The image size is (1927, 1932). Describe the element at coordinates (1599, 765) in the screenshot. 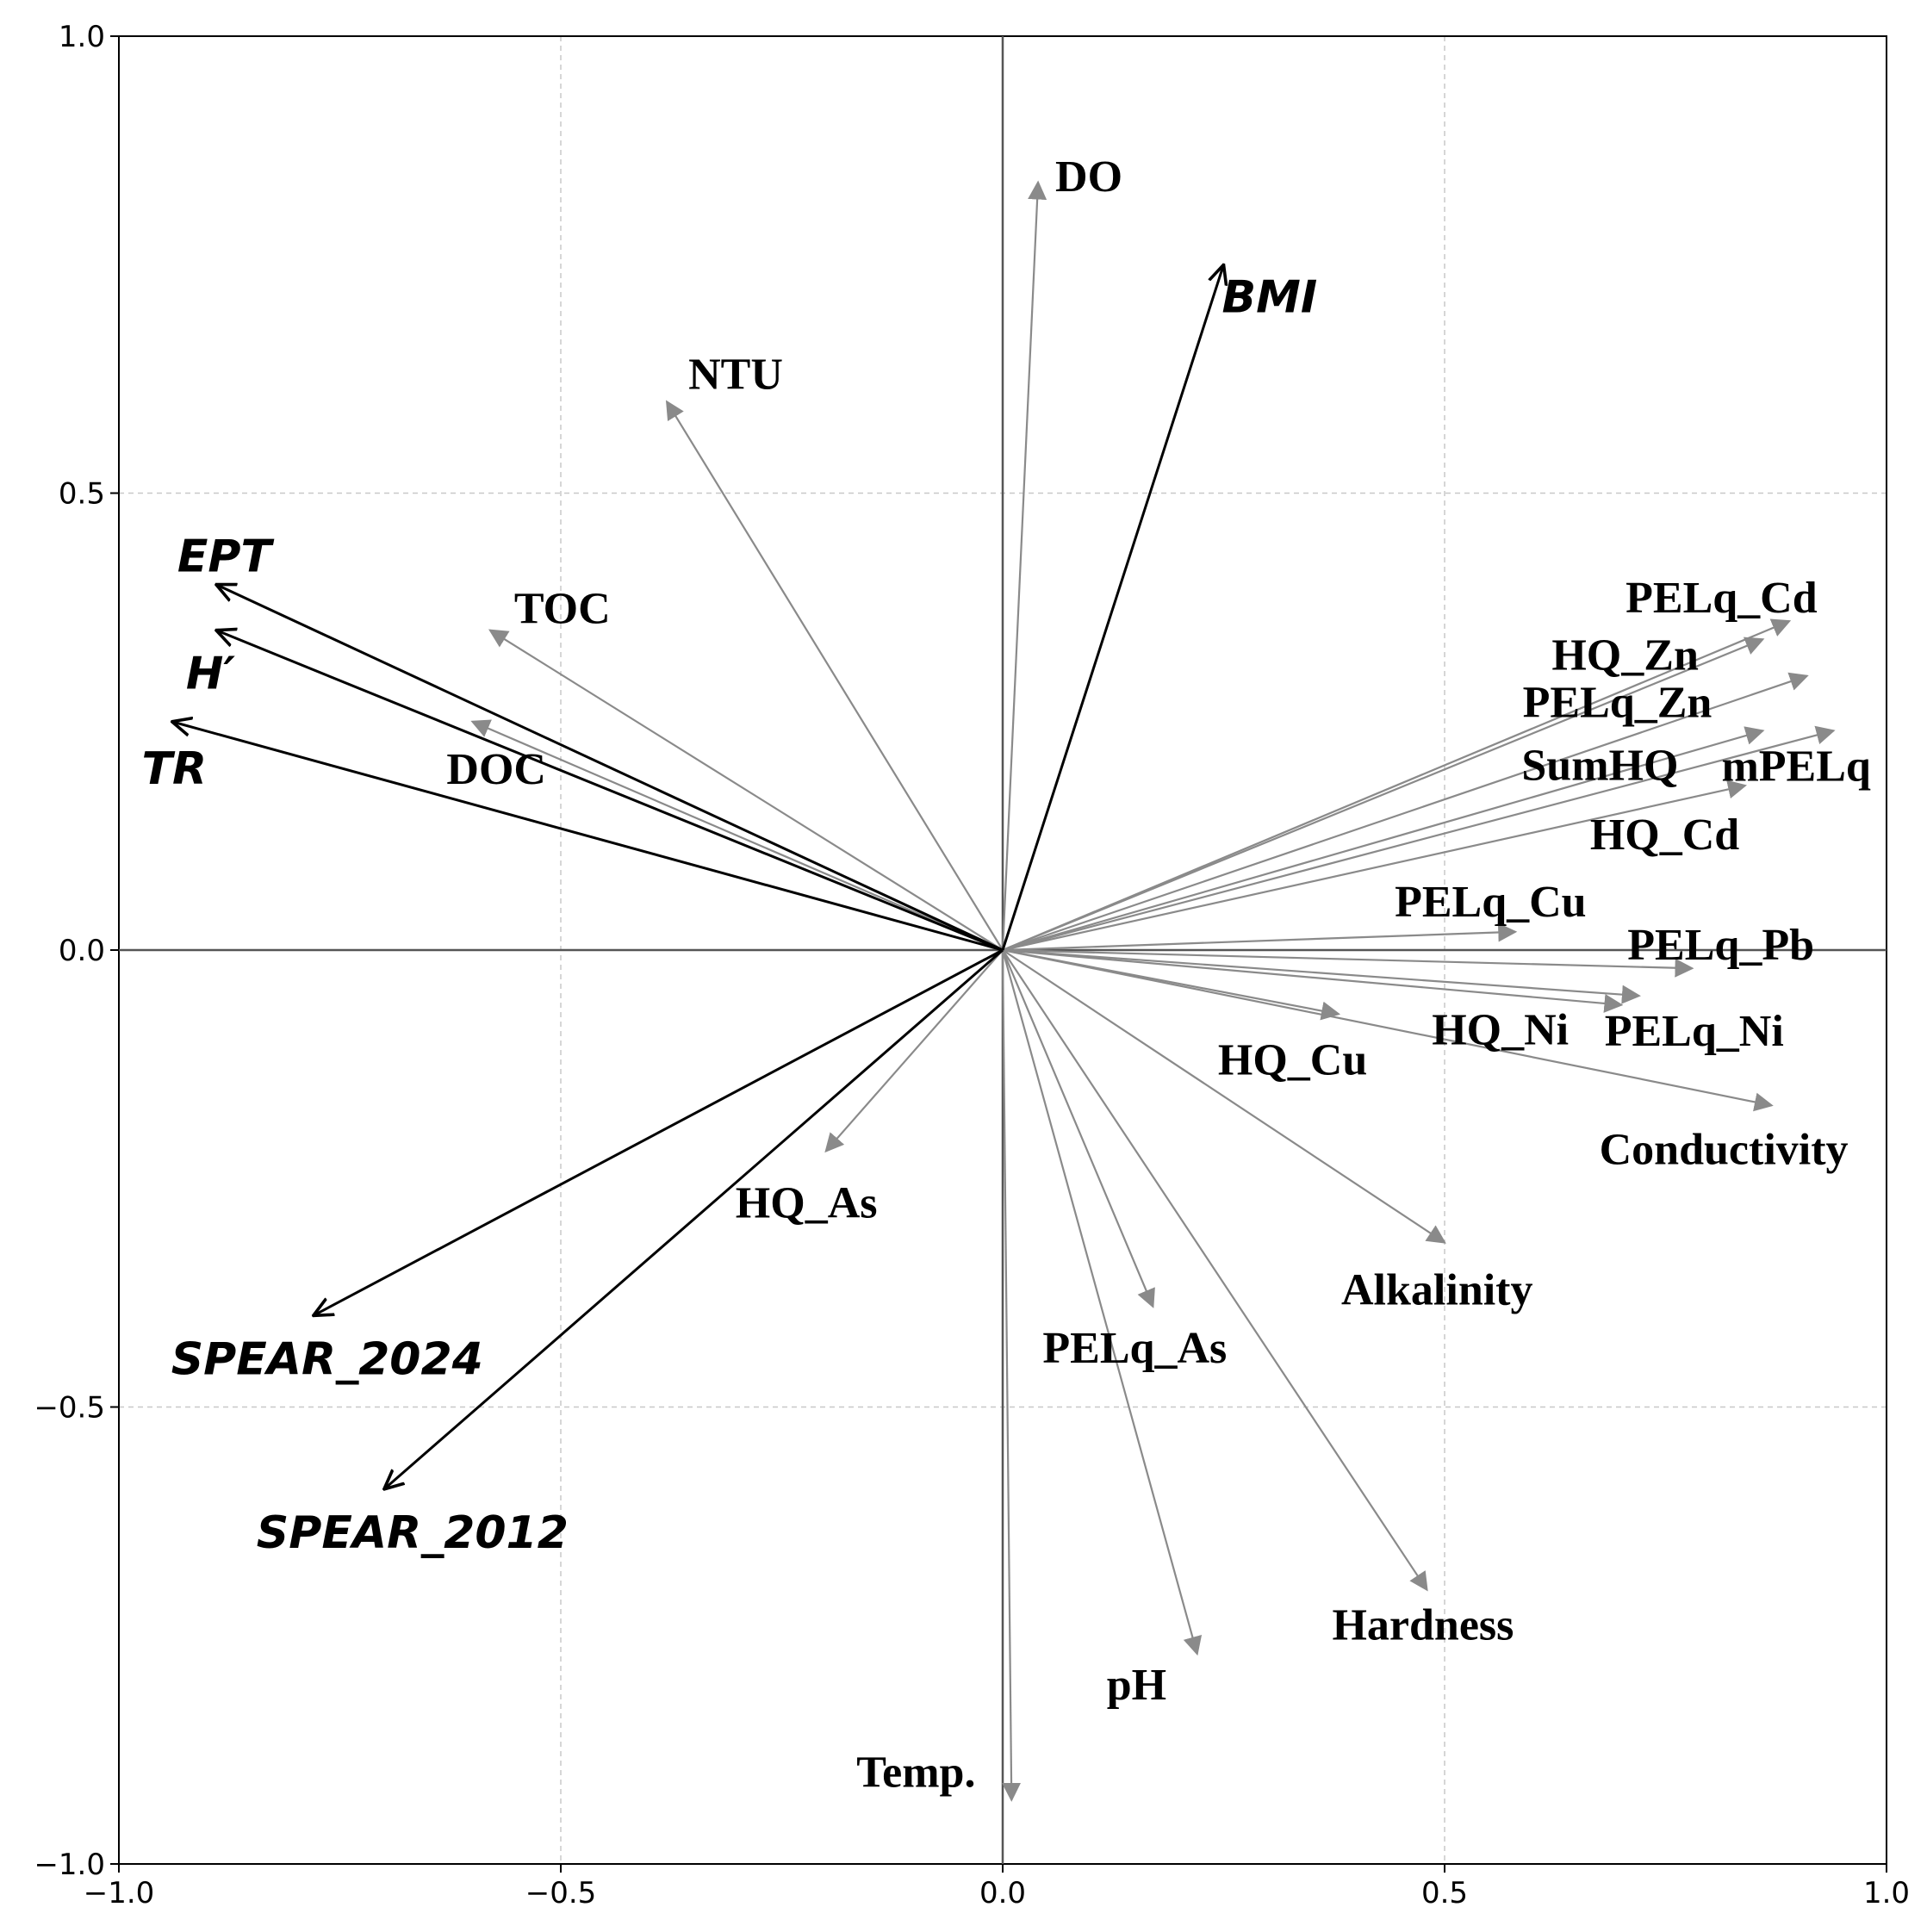

I see `vector-label-sumhq: SumHQ` at that location.